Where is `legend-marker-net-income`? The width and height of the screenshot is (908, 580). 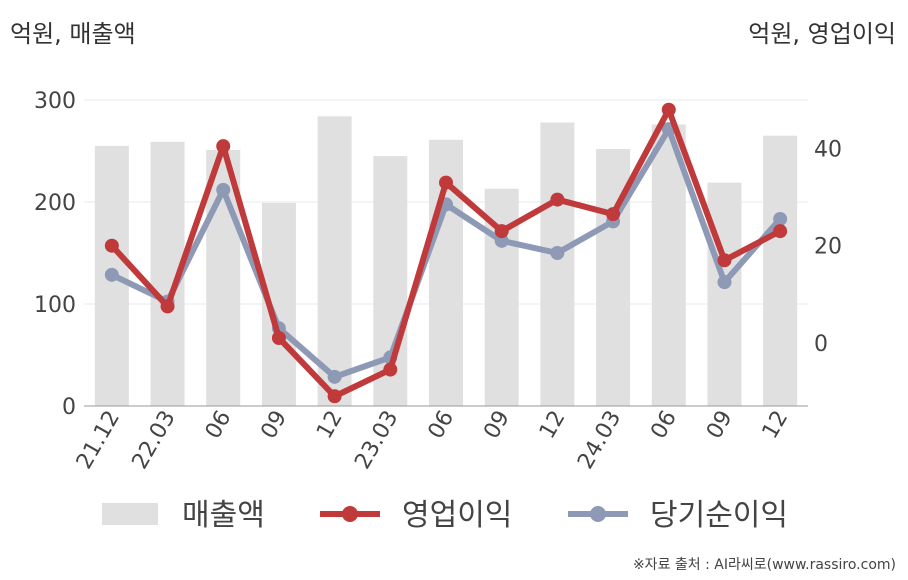
legend-marker-net-income is located at coordinates (598, 514).